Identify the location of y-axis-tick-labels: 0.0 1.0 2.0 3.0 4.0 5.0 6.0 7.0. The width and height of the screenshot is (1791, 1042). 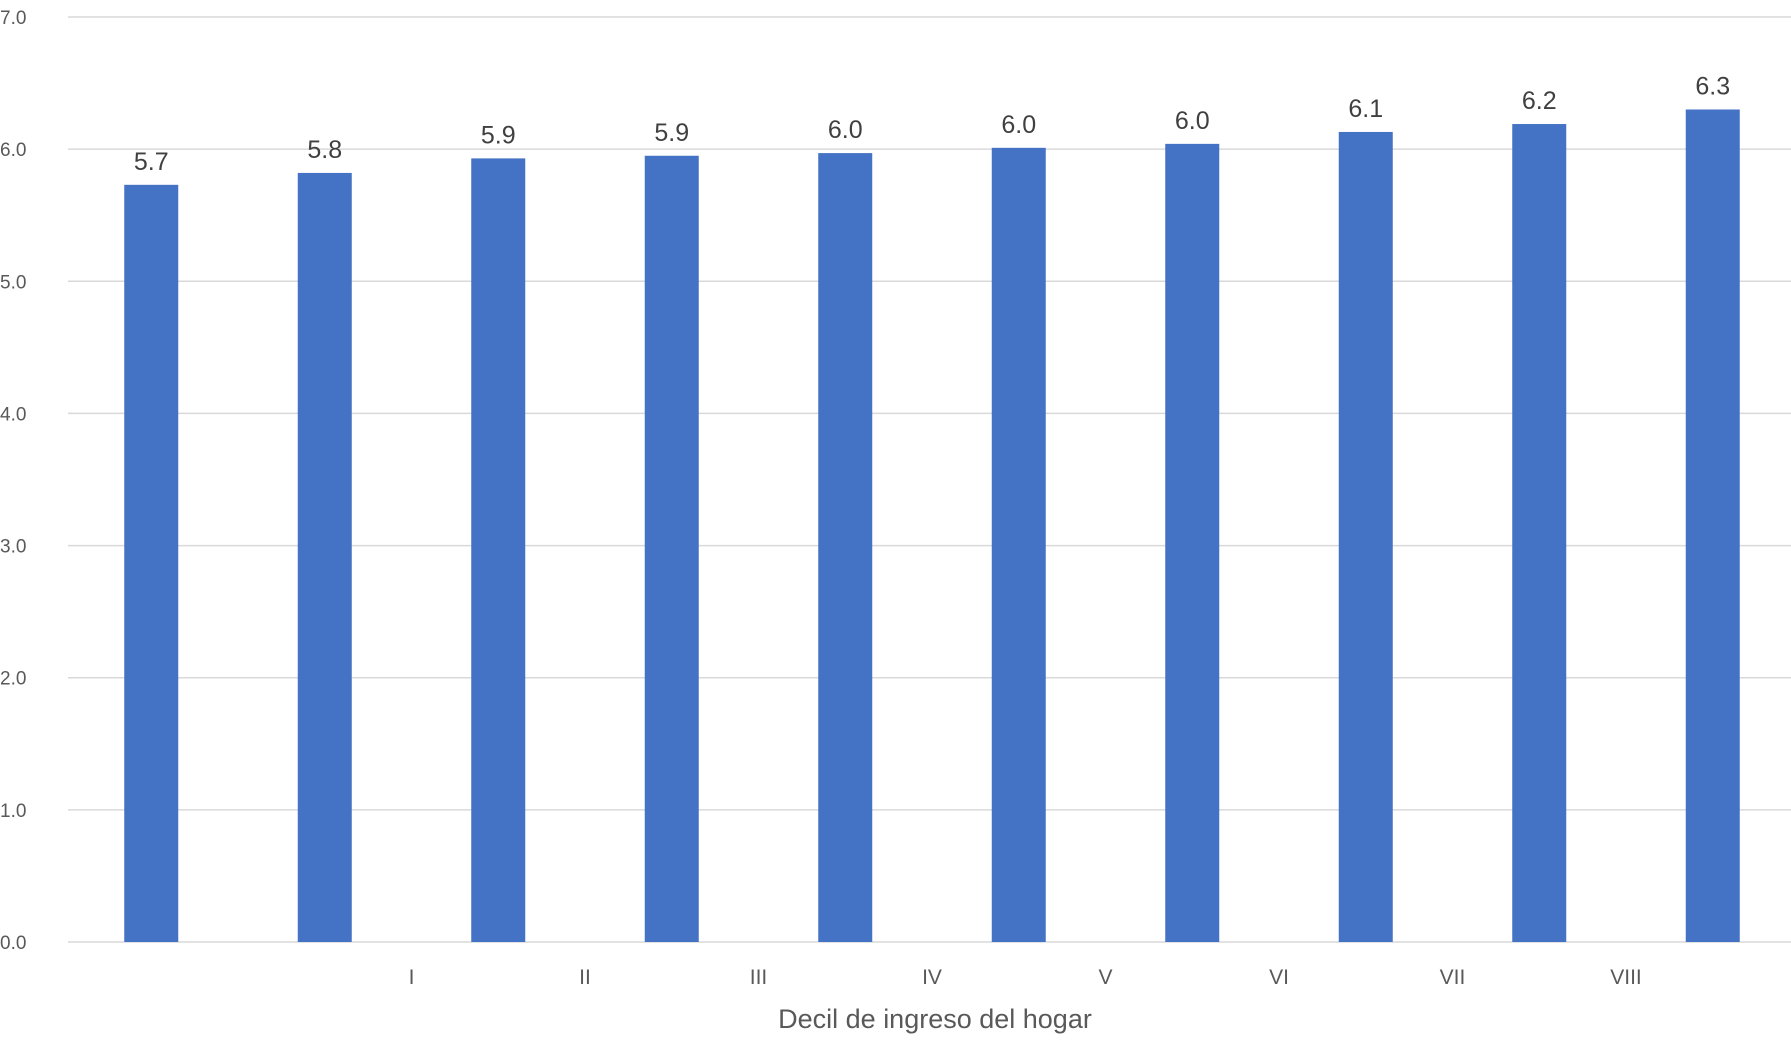
(13, 481).